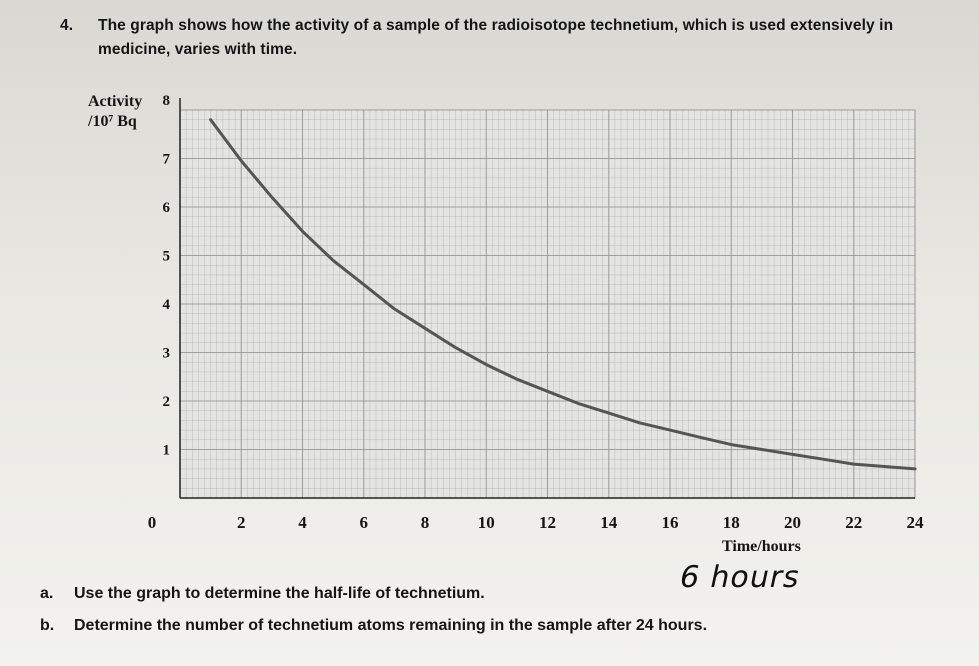 The height and width of the screenshot is (666, 979). What do you see at coordinates (609, 522) in the screenshot?
I see `x-tick-label: 14` at bounding box center [609, 522].